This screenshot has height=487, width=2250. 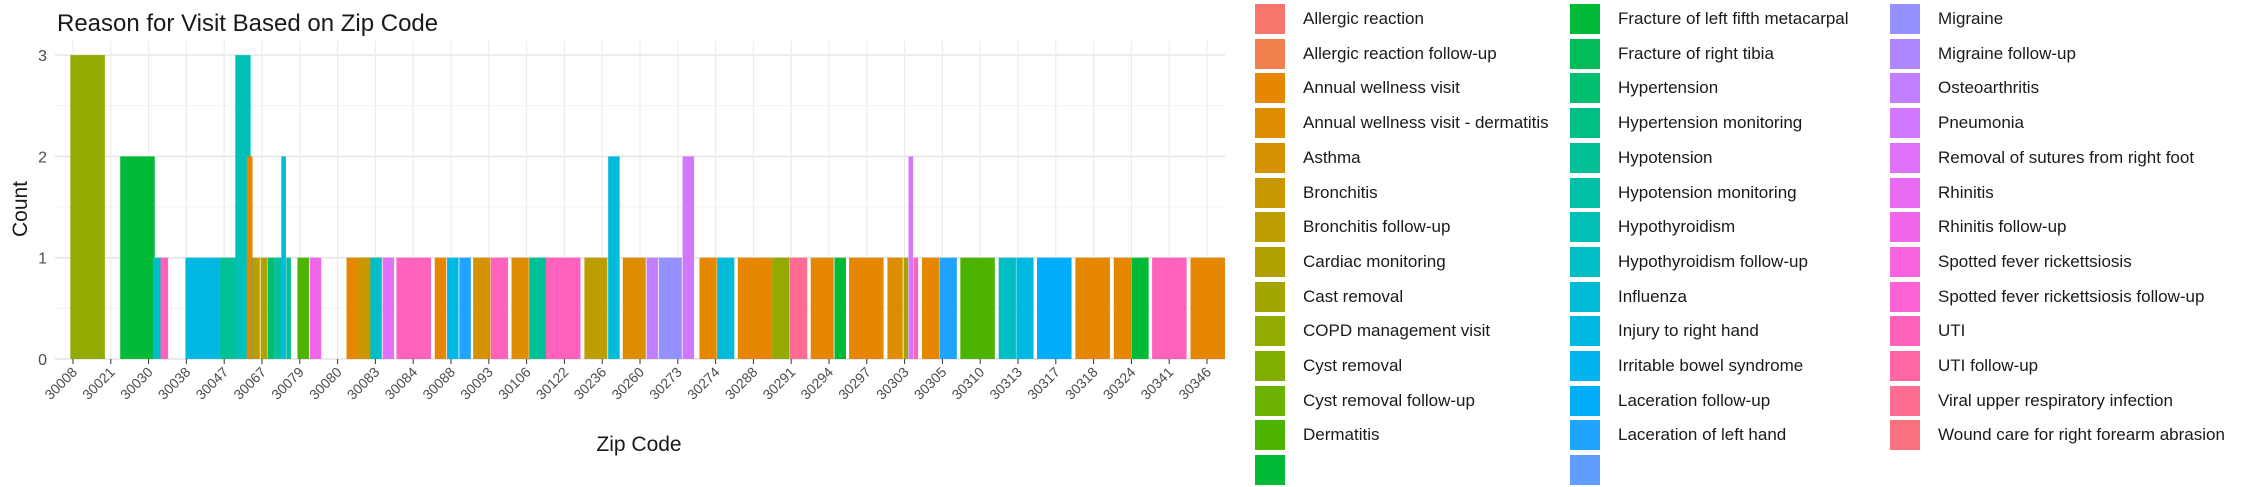 What do you see at coordinates (400, 383) in the screenshot?
I see `x-tick-label: 30084` at bounding box center [400, 383].